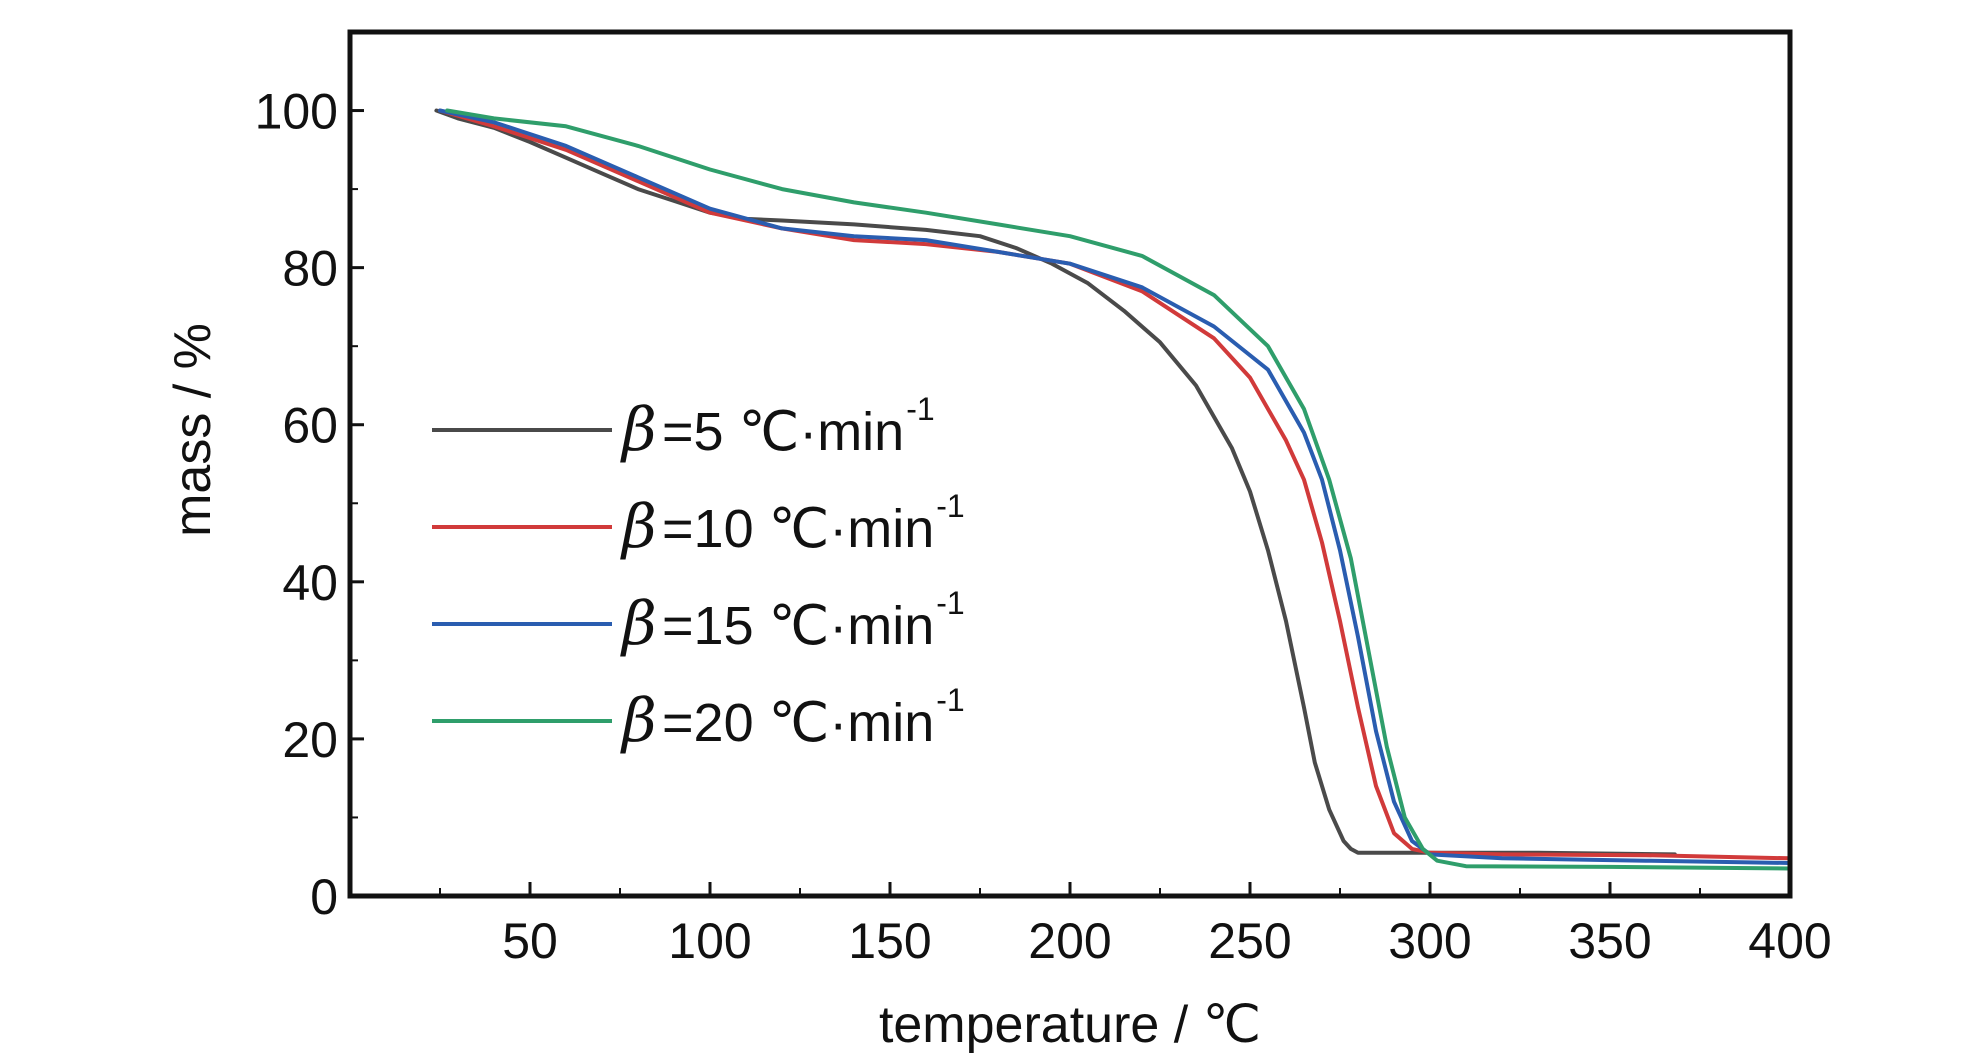  I want to click on x-axis-title: temperature / ℃, so click(1070, 1025).